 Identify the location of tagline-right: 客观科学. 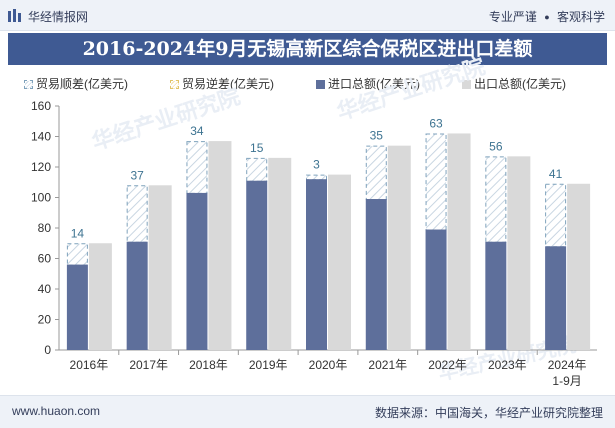
(580, 17).